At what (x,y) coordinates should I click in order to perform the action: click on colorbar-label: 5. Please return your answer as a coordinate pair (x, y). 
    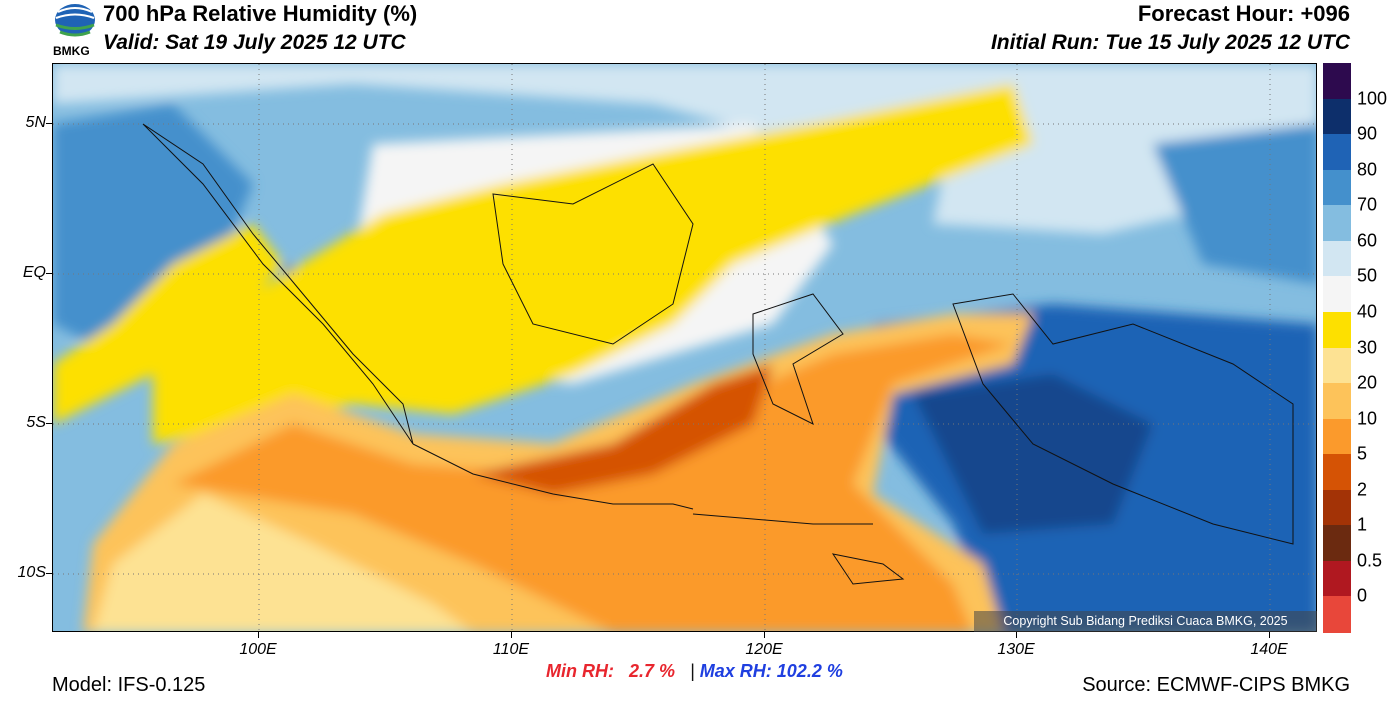
    Looking at the image, I should click on (1362, 453).